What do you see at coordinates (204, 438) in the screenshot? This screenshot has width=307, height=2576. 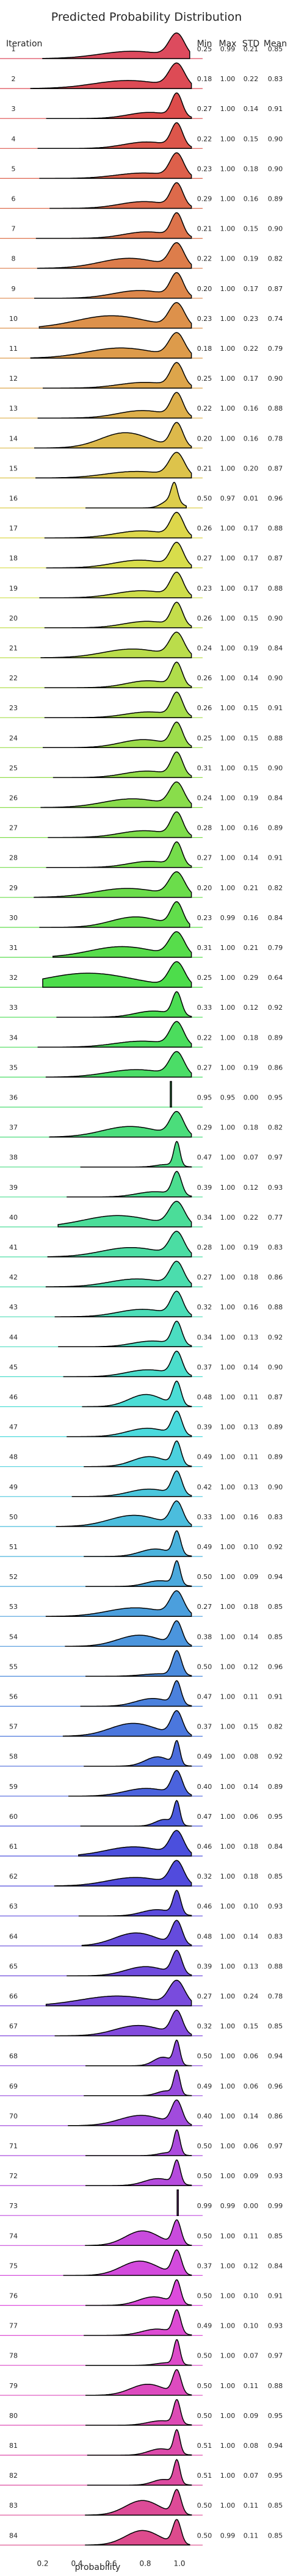 I see `stat-min-value: 0.20` at bounding box center [204, 438].